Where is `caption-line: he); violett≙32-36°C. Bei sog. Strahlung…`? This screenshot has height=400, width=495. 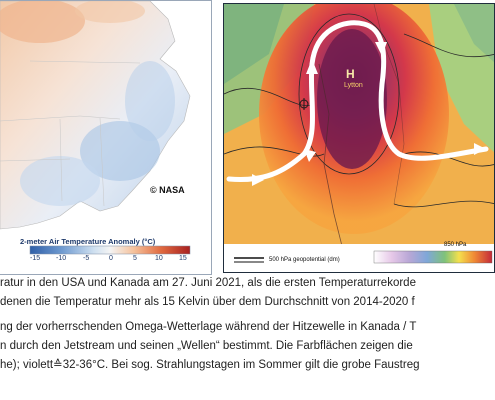 caption-line: he); violett≙32-36°C. Bei sog. Strahlung… is located at coordinates (210, 365).